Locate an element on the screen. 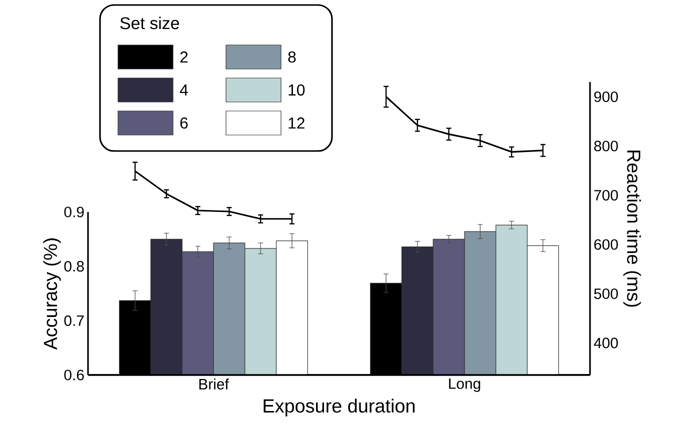 The height and width of the screenshot is (447, 675). y-axis-title: Accuracy (%) is located at coordinates (52, 294).